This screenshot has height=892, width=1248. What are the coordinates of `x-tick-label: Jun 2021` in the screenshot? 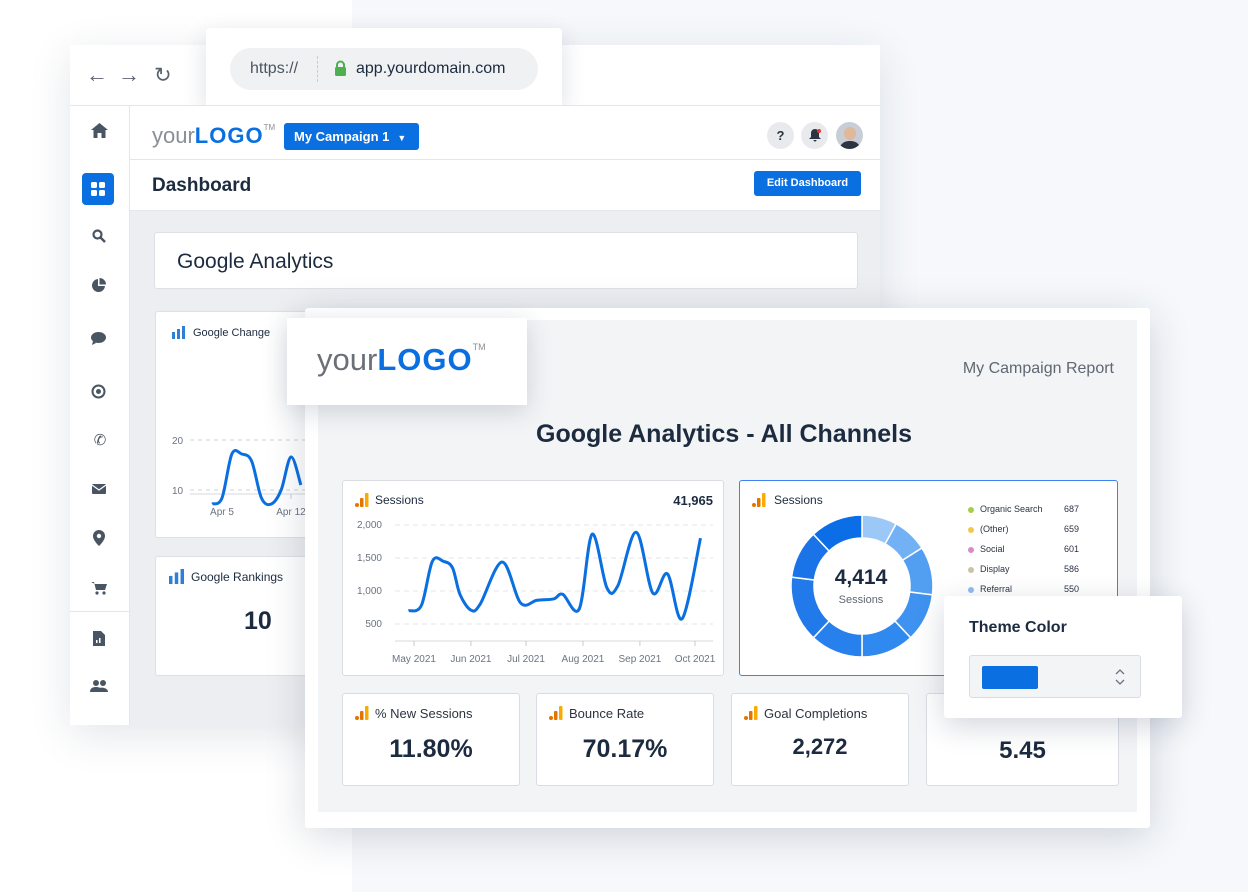 It's located at (471, 659).